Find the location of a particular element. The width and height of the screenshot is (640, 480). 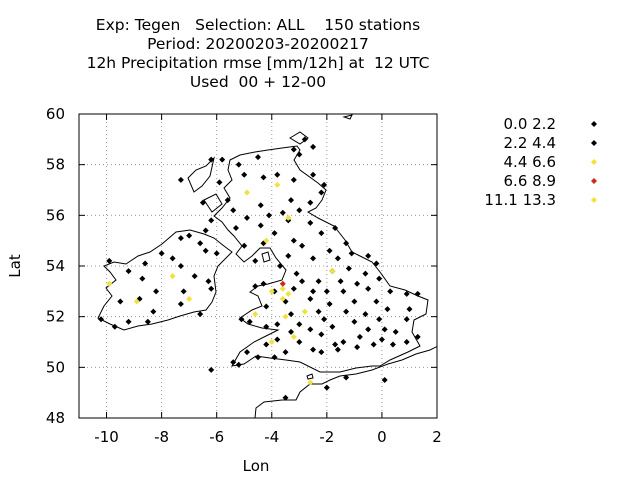

coastline-skye is located at coordinates (213, 203).